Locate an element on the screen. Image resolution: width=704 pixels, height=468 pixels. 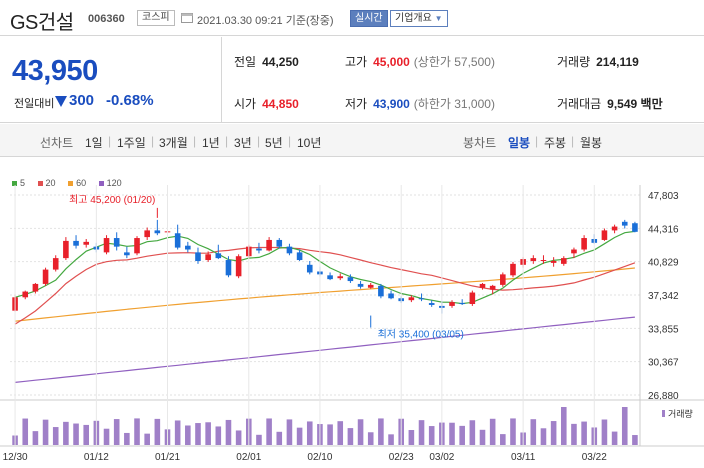
calendar-icon is located at coordinates (187, 18).